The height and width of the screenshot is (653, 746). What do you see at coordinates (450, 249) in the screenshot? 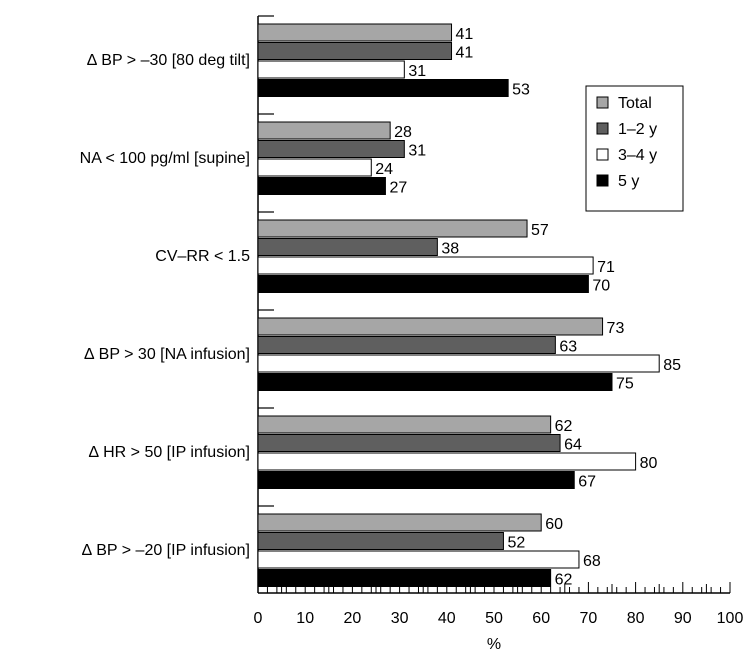
I see `data-label: 38` at bounding box center [450, 249].